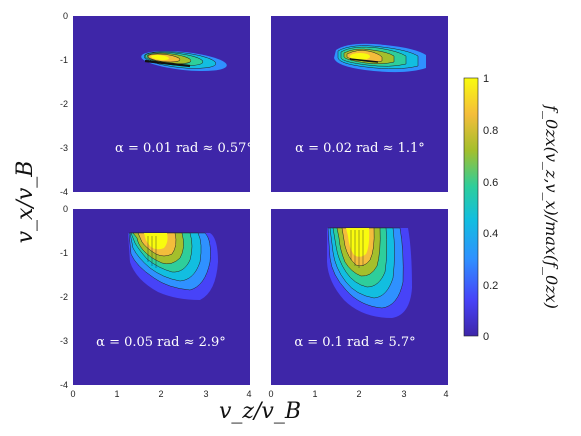 The width and height of the screenshot is (581, 436). Describe the element at coordinates (369, 272) in the screenshot. I see `panel-4-distribution` at that location.